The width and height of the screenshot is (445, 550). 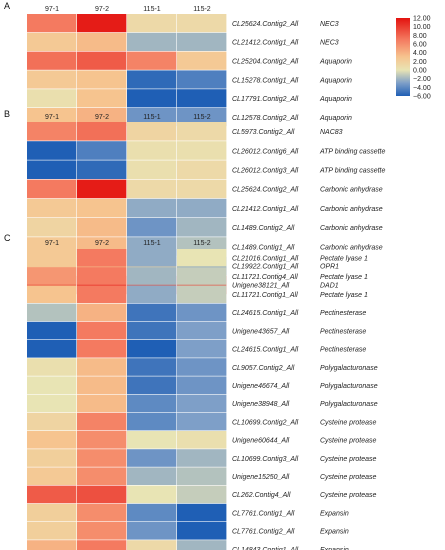 What do you see at coordinates (349, 404) in the screenshot?
I see `gene-name-label: Polygalacturonase` at bounding box center [349, 404].